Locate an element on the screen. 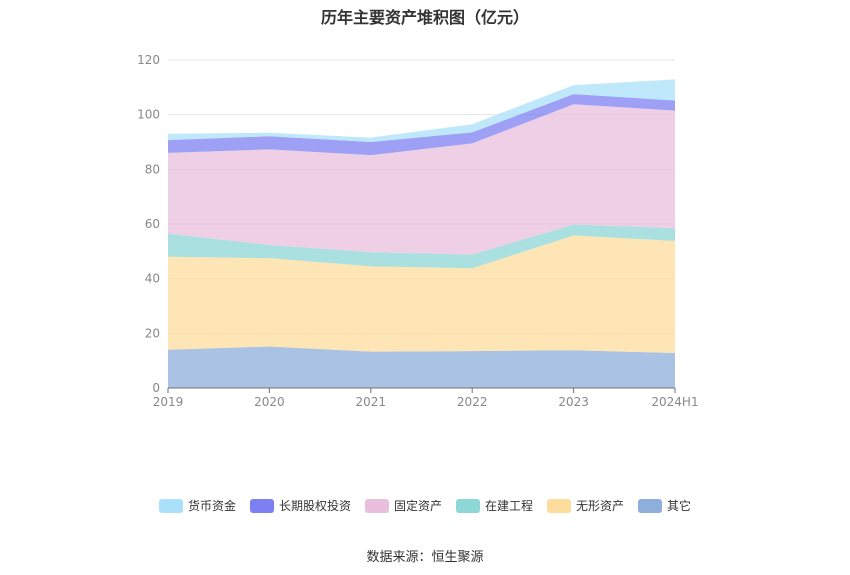 The width and height of the screenshot is (850, 575). x-tick-label: 2019 is located at coordinates (168, 402).